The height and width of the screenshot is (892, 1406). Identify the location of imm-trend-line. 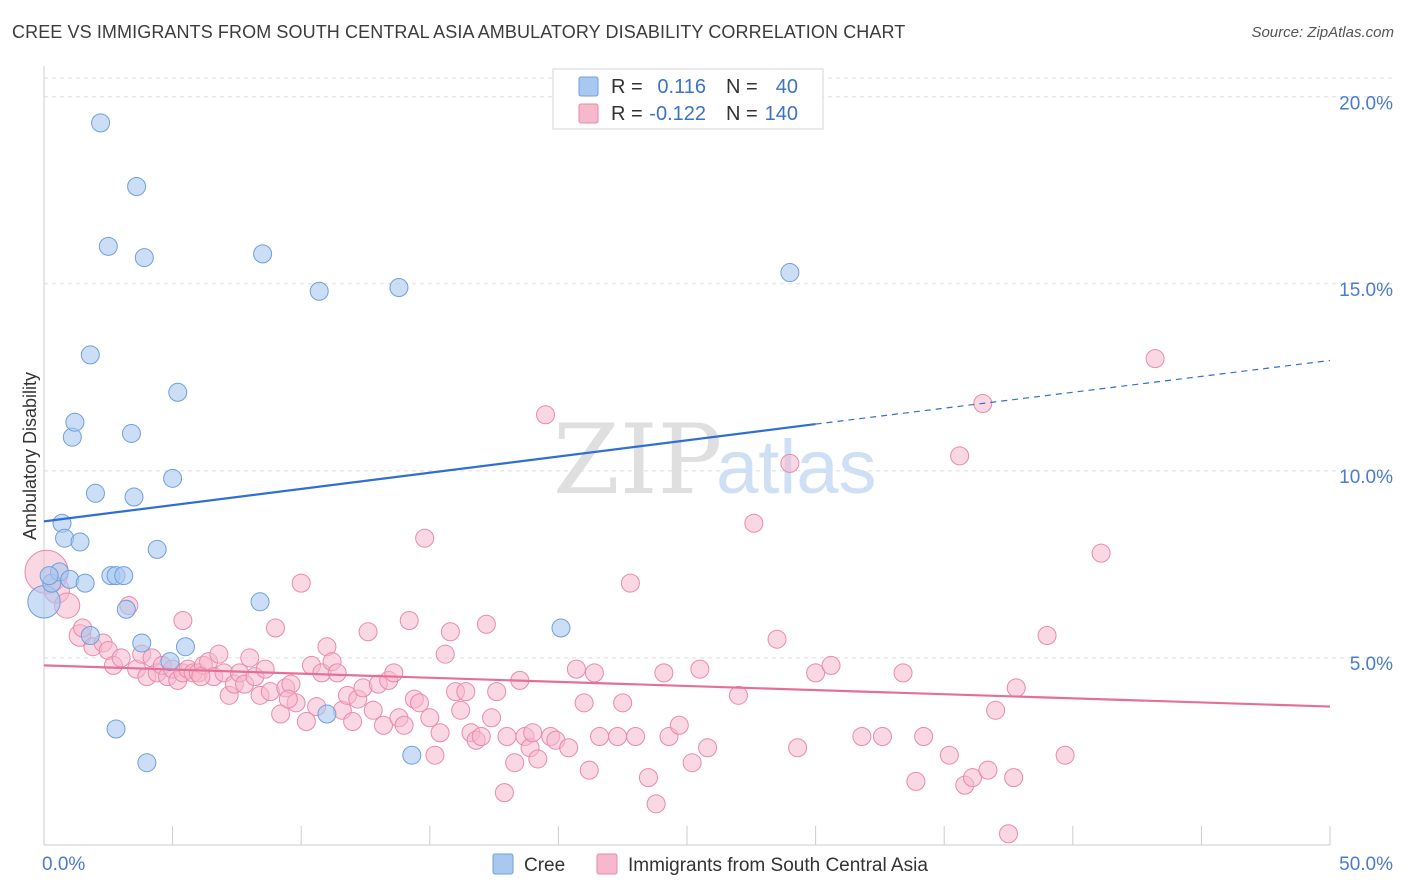
(687, 686).